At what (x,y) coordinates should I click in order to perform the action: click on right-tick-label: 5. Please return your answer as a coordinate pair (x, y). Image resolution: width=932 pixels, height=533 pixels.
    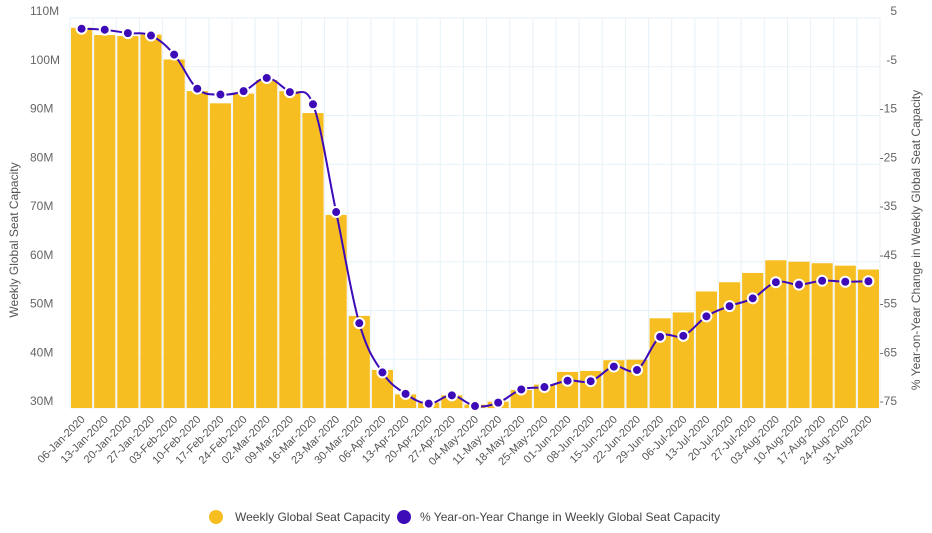
    Looking at the image, I should click on (893, 11).